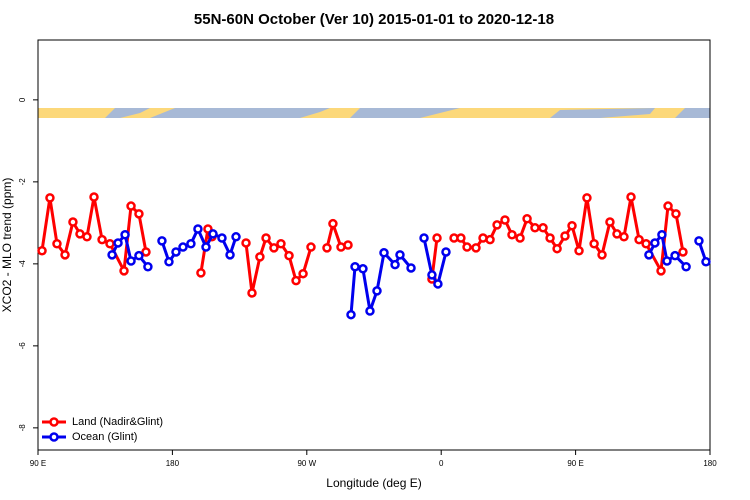 This screenshot has width=750, height=500. Describe the element at coordinates (373, 483) in the screenshot. I see `x-axis-label: Longitude (deg E)` at that location.